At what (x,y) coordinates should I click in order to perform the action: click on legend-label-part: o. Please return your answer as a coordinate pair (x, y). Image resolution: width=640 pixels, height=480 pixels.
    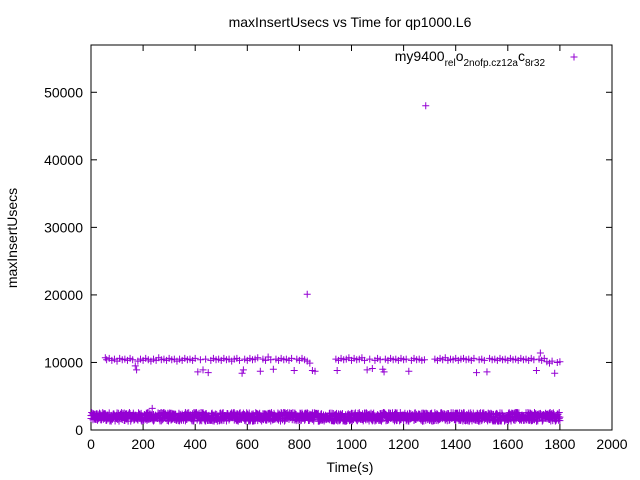
    Looking at the image, I should click on (460, 56).